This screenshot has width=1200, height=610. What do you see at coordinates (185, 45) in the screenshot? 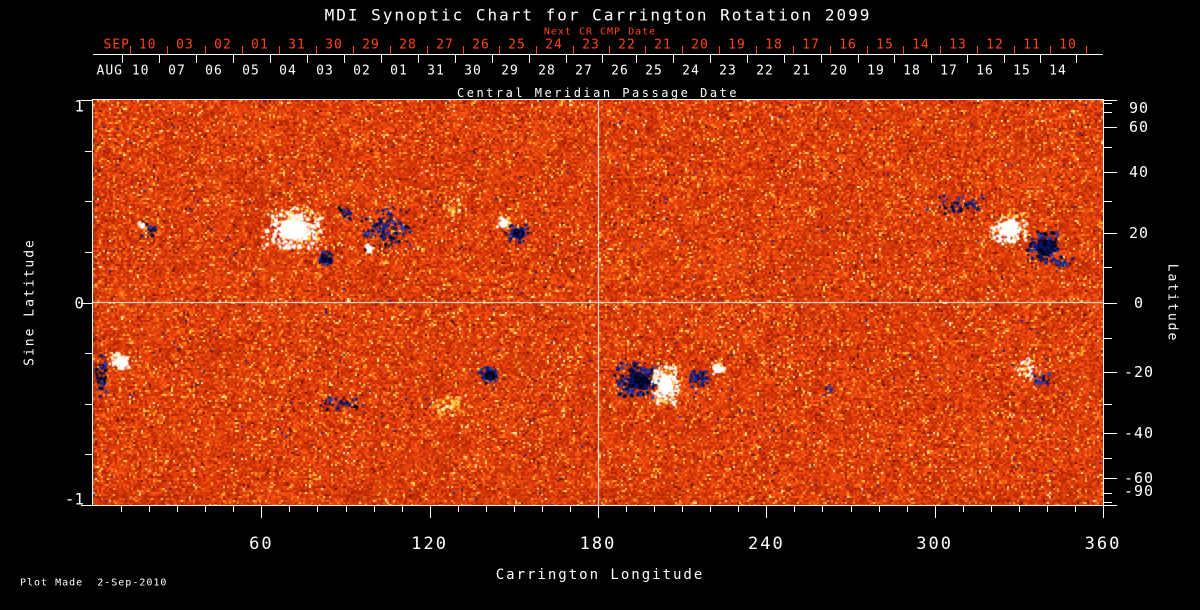
I see `next-cr-date-label: 03` at bounding box center [185, 45].